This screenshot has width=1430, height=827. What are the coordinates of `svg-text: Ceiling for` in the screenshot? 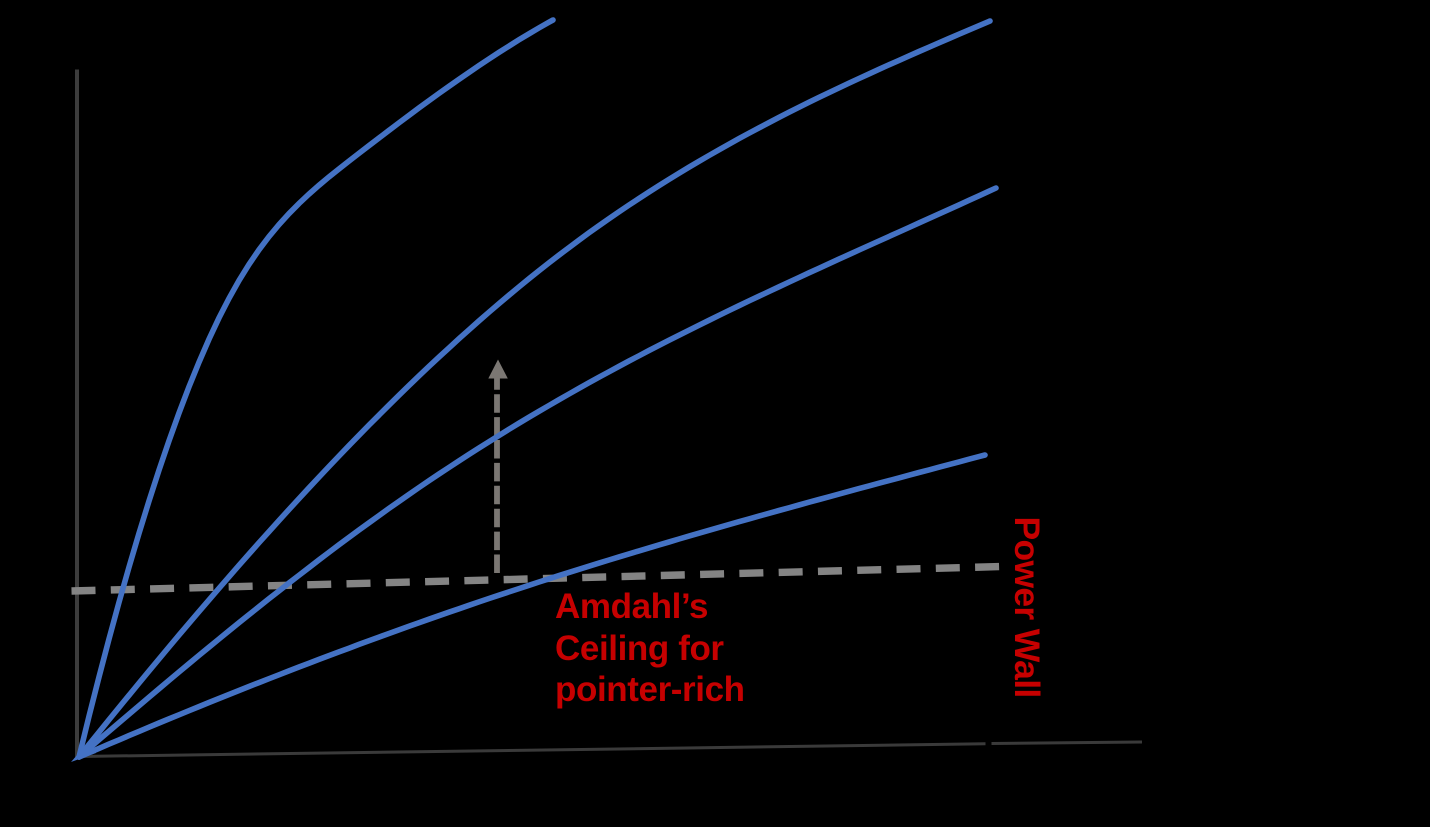 It's located at (639, 648).